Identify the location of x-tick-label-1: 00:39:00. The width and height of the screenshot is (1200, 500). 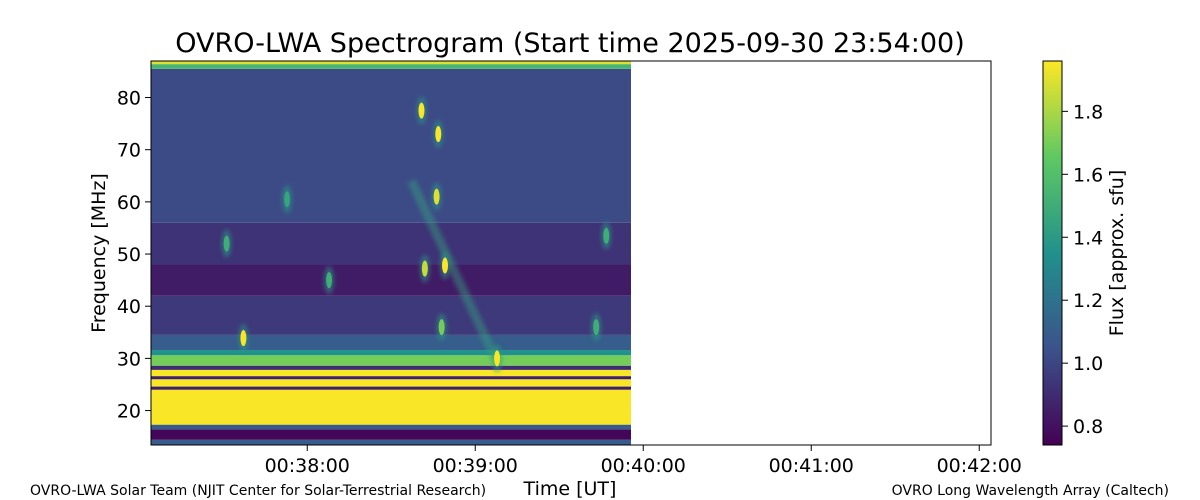
(475, 466).